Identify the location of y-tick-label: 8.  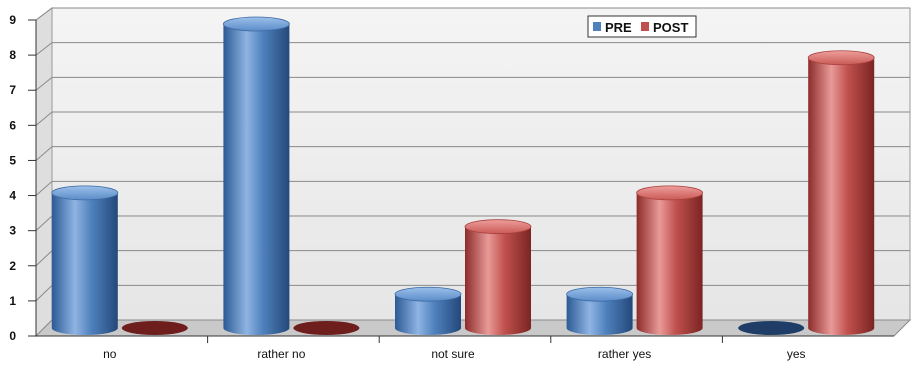
(12, 55).